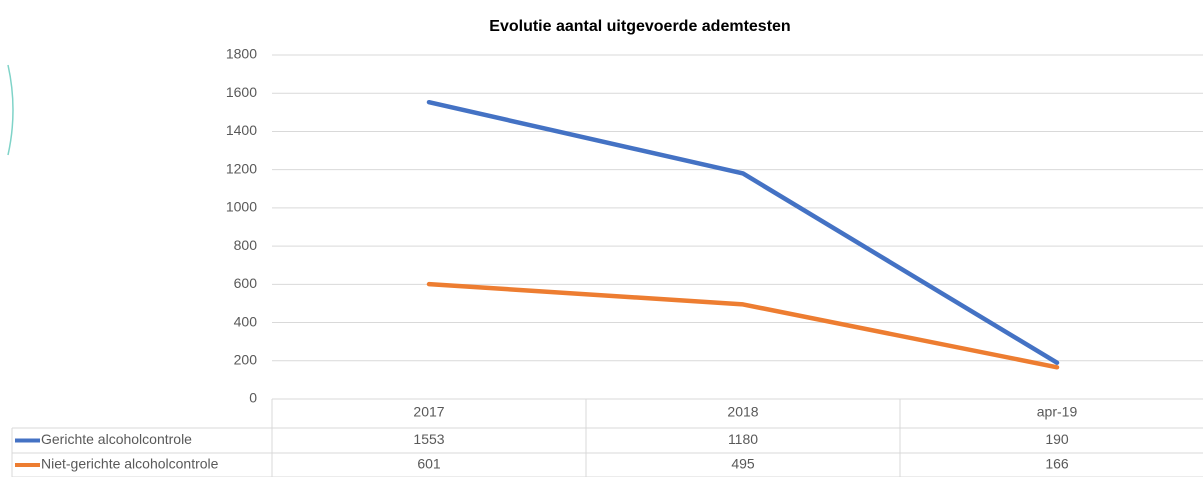 This screenshot has width=1203, height=477. I want to click on table-value: 1180, so click(743, 439).